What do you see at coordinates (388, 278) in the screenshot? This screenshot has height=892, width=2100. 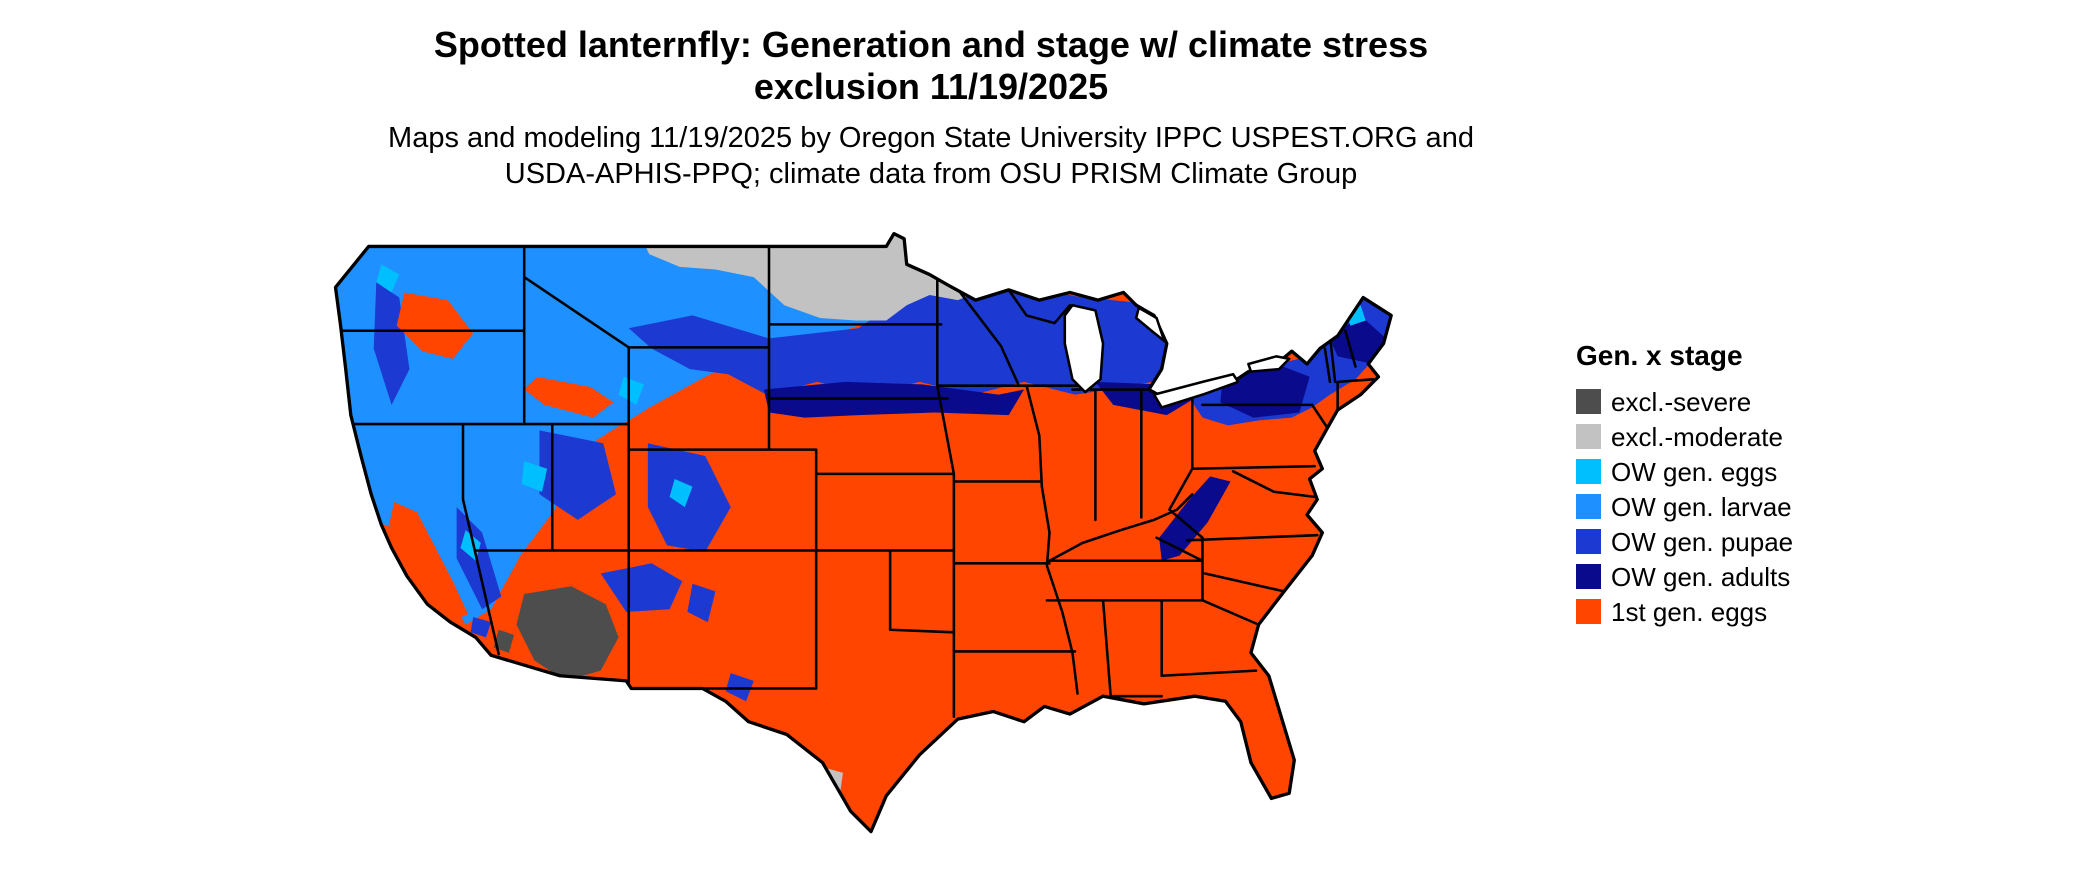 I see `region-eggs-north-cascades` at bounding box center [388, 278].